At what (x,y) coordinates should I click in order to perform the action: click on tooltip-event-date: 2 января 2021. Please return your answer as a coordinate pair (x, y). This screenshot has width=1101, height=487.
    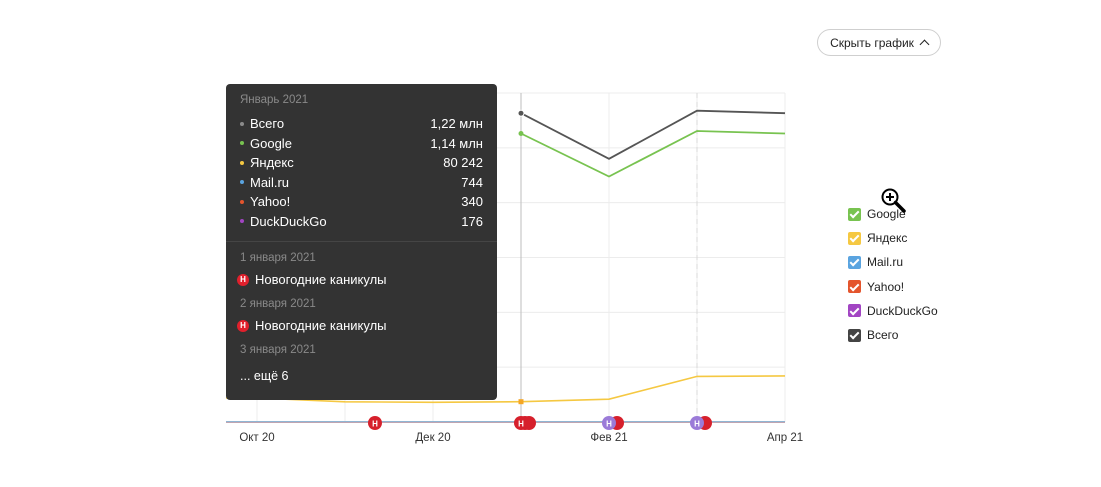
    Looking at the image, I should click on (278, 304).